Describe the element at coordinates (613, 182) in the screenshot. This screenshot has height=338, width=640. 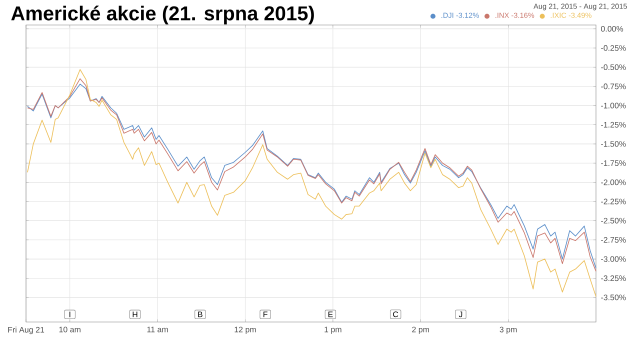
I see `y-tick-label: -2.00%` at that location.